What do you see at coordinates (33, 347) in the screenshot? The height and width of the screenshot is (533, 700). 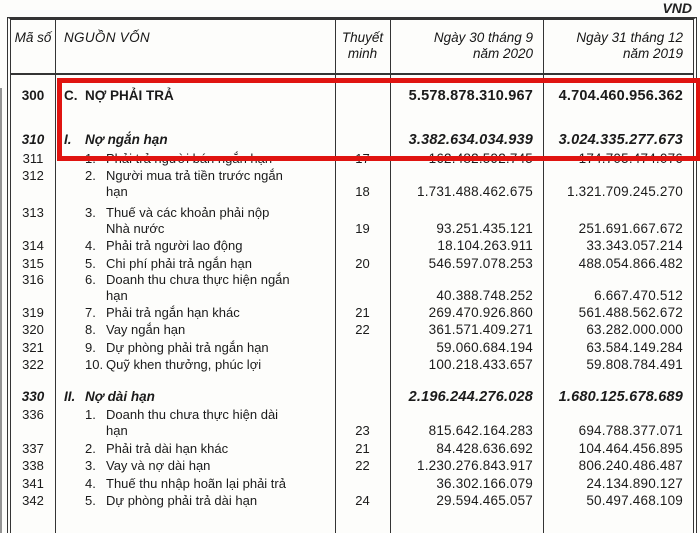 I see `row-code: 321` at bounding box center [33, 347].